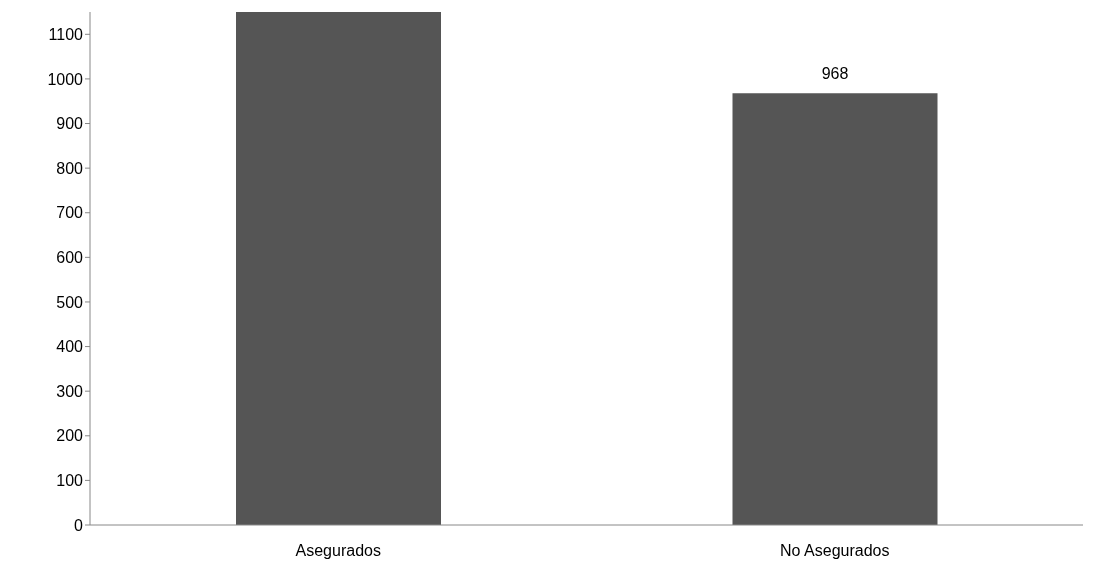 Image resolution: width=1094 pixels, height=569 pixels. I want to click on y-tick-label: 600, so click(70, 258).